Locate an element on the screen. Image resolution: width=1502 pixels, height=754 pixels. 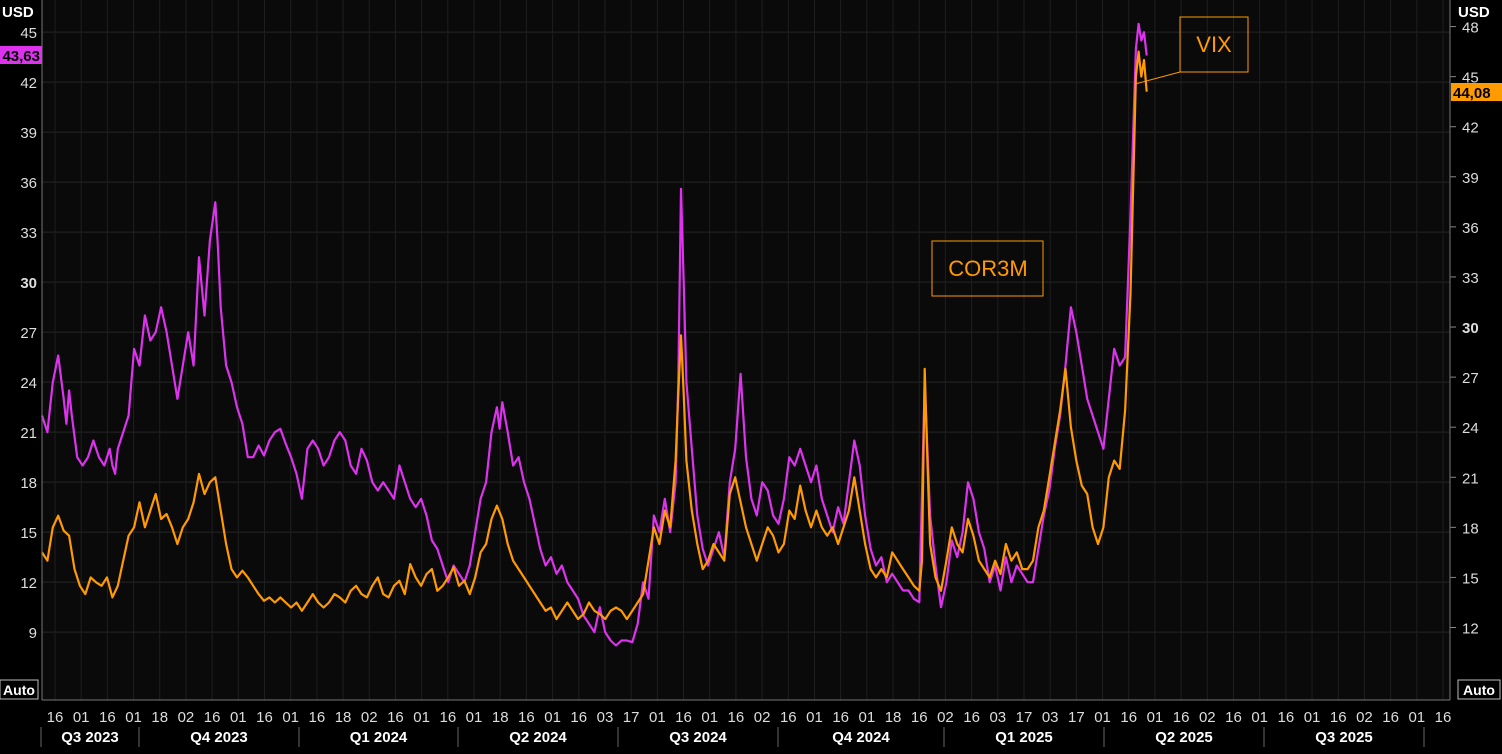
right-axis-unit: USD is located at coordinates (1474, 12).